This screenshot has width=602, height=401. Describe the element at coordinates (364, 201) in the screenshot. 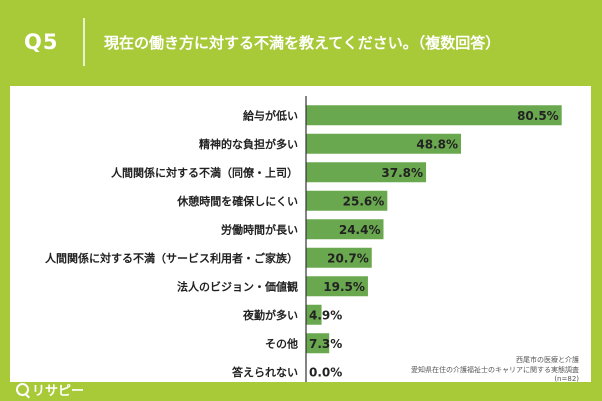

I see `value-label: 25.6%` at that location.